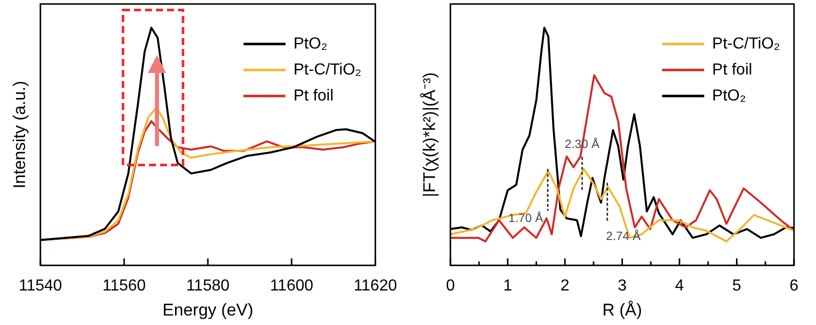 The height and width of the screenshot is (325, 816). I want to click on x-tick-label: 11600, so click(292, 285).